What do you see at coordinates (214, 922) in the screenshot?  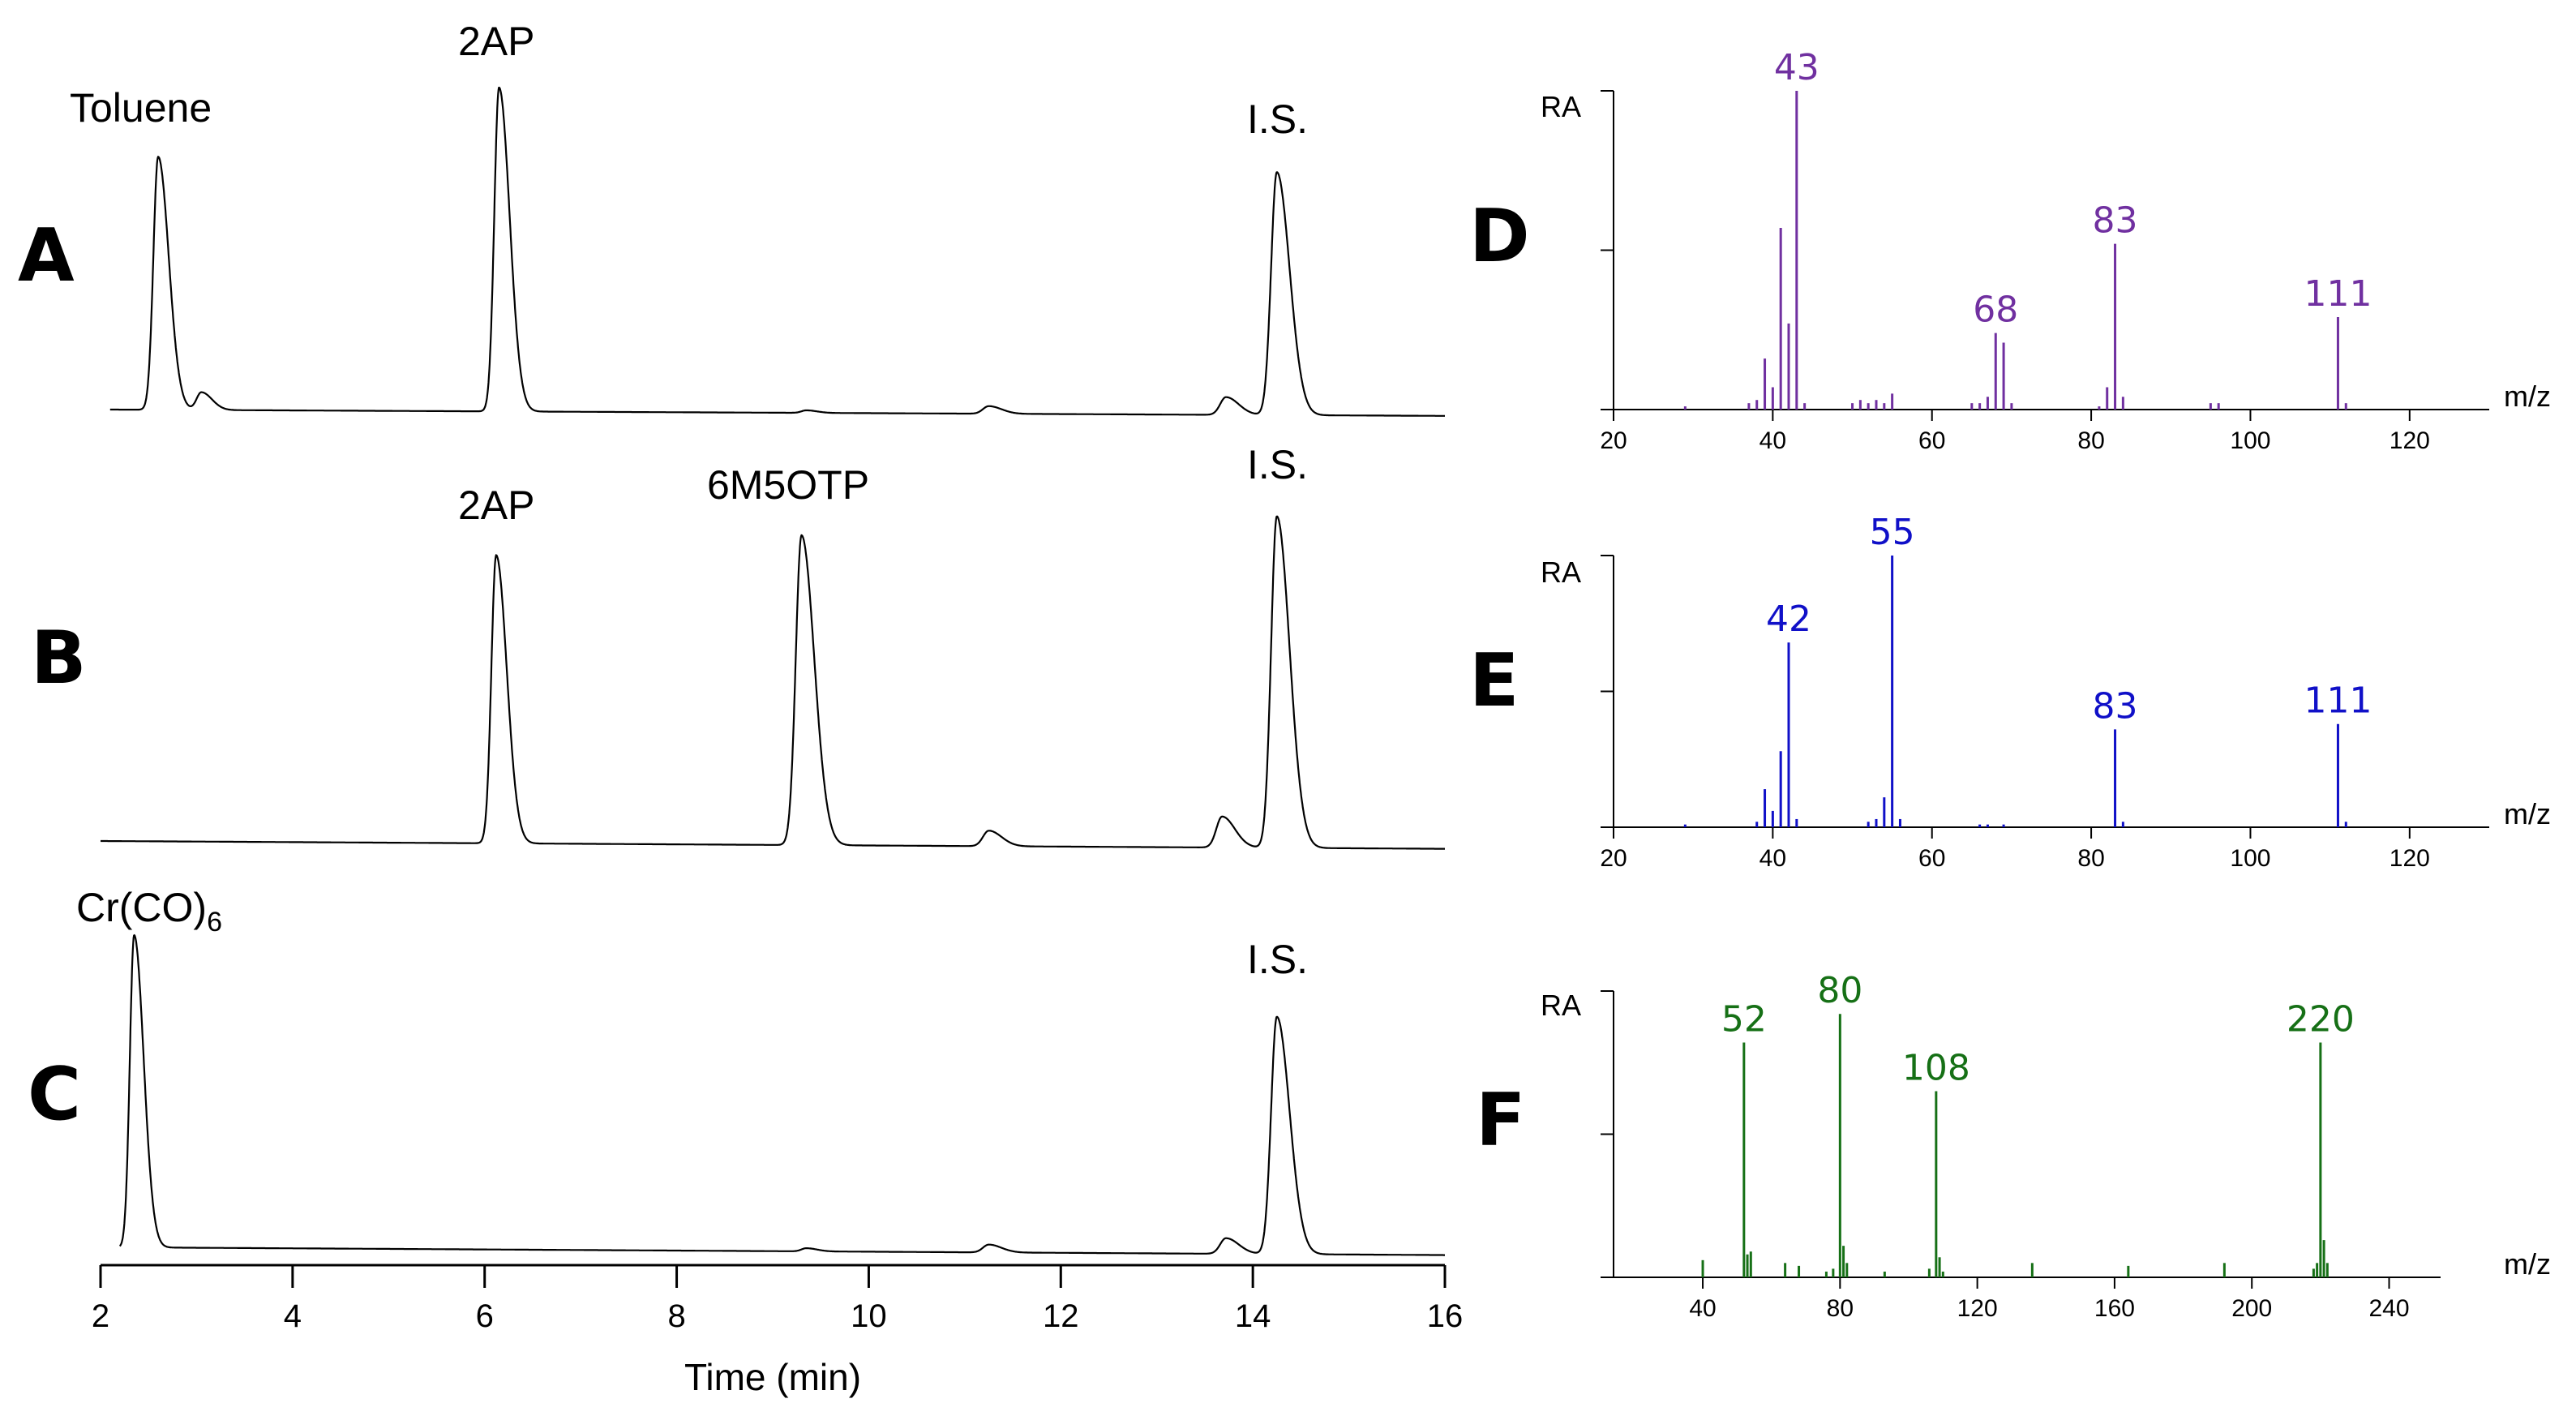 I see `peak-label-cr-co6-subscript: 6` at bounding box center [214, 922].